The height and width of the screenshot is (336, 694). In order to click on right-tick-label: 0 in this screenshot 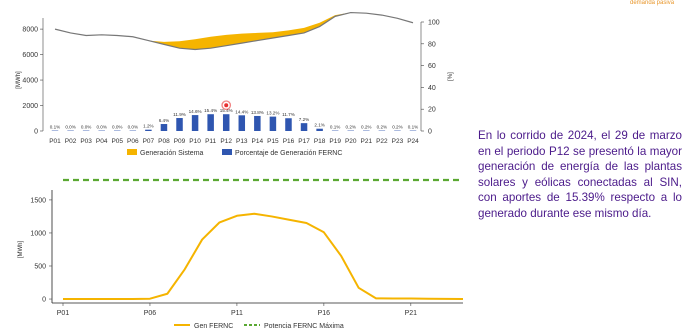, I will do `click(430, 132)`.